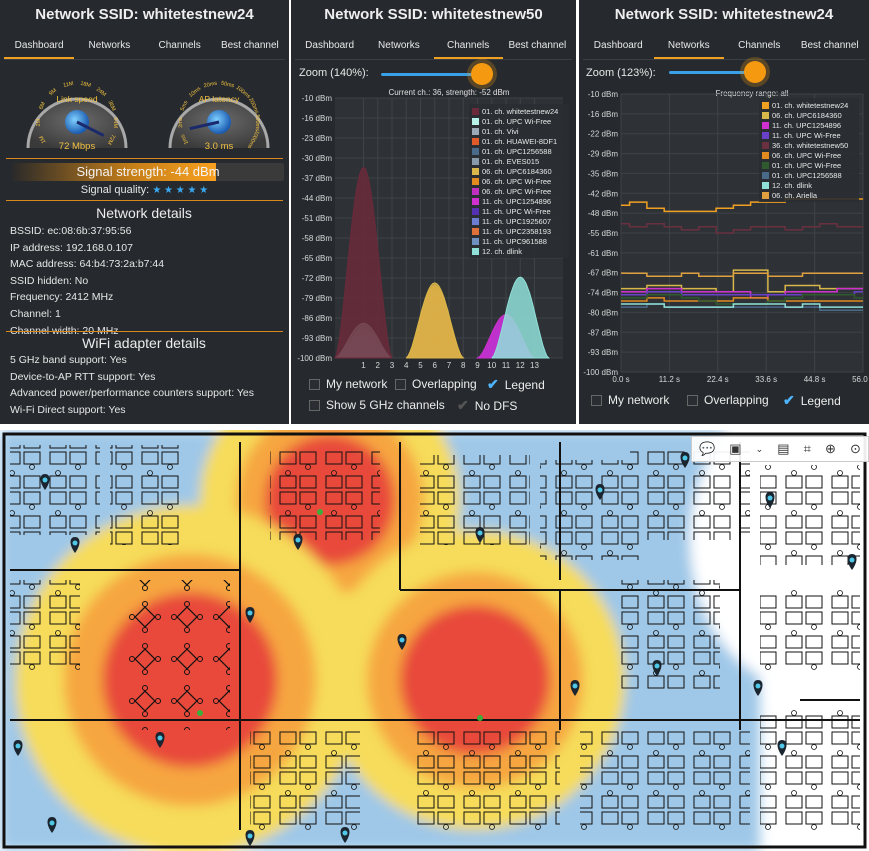 This screenshot has height=851, width=869. Describe the element at coordinates (759, 448) in the screenshot. I see `chevron-down-icon: ⌄` at that location.